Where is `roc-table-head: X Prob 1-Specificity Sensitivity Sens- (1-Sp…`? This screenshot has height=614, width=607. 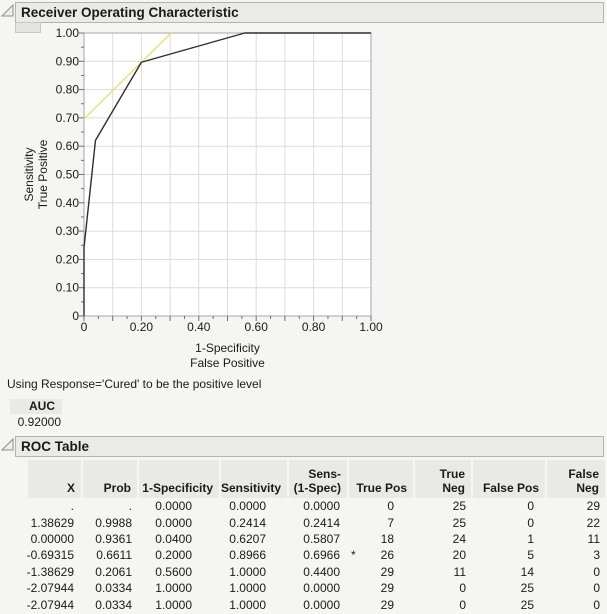 roc-table-head: X Prob 1-Specificity Sensitivity Sens- (1-Sp… is located at coordinates (303, 479).